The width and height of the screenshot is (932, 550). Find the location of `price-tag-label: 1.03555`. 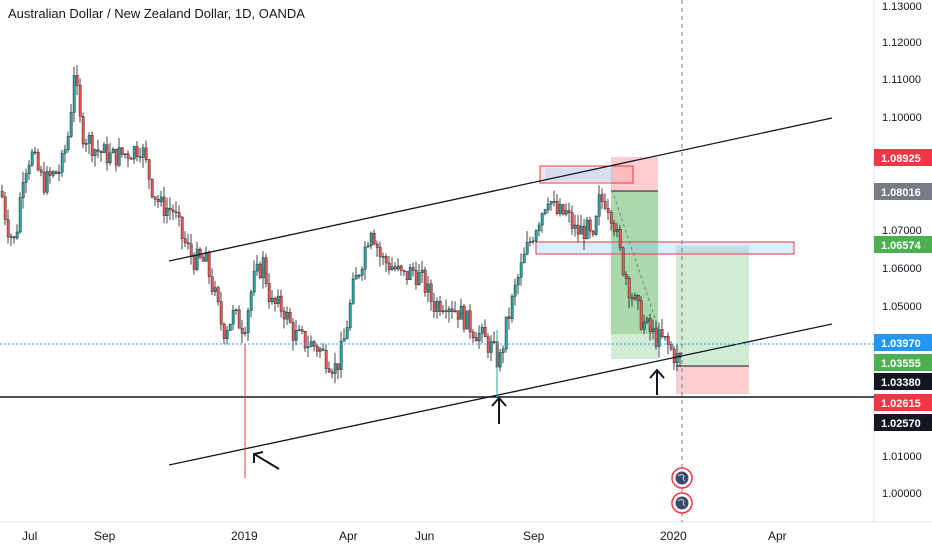

price-tag-label: 1.03555 is located at coordinates (901, 364).